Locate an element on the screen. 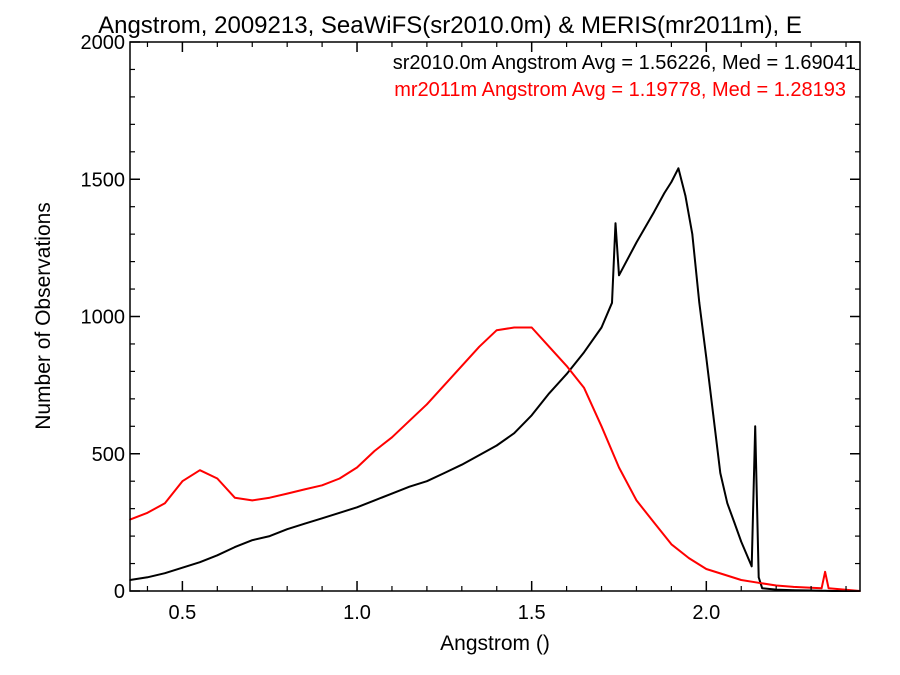  y-tick-label: 500 is located at coordinates (108, 455).